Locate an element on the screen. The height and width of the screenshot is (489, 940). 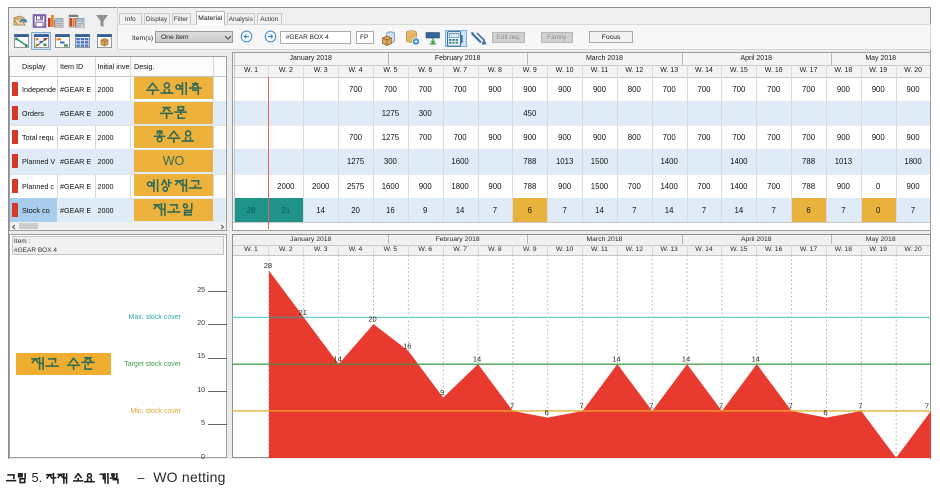
svg-text: 16 is located at coordinates (407, 345).